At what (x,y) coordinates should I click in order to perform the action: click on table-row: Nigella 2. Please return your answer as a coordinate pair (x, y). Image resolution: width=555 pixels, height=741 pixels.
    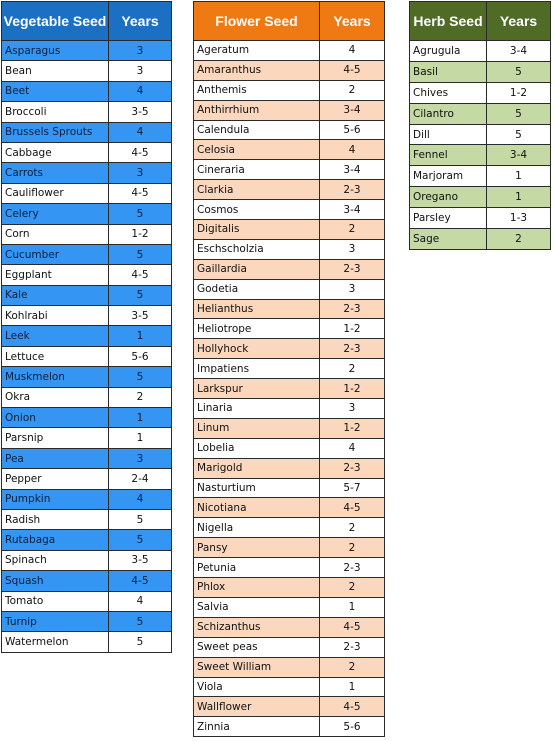
    Looking at the image, I should click on (289, 528).